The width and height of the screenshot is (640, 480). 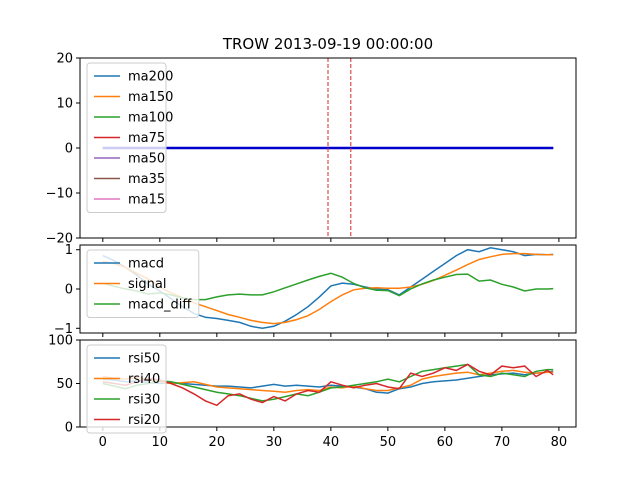 I want to click on legend-label-ma35: ma35, so click(x=146, y=179).